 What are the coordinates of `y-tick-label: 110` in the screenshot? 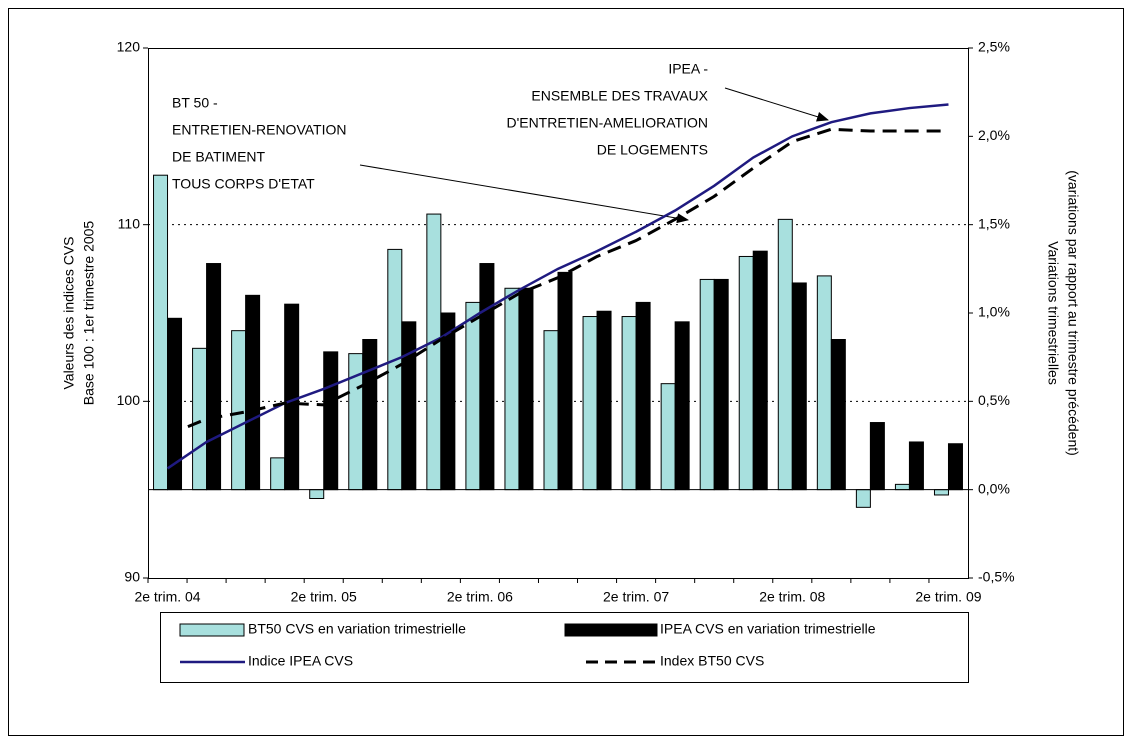 It's located at (129, 223).